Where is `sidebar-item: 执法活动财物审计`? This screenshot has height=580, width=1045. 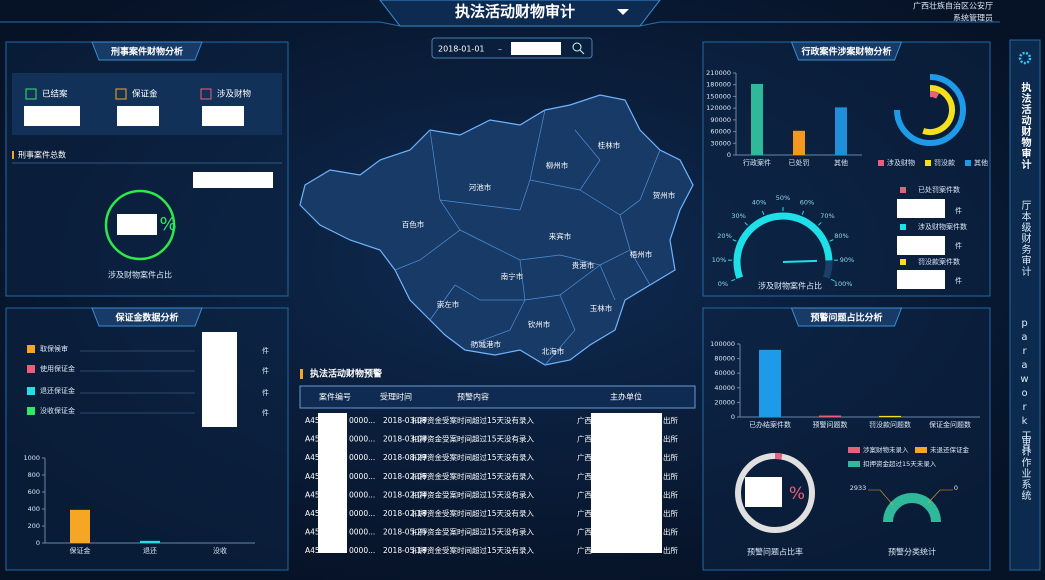
sidebar-item: 执法活动财物审计 is located at coordinates (1025, 125).